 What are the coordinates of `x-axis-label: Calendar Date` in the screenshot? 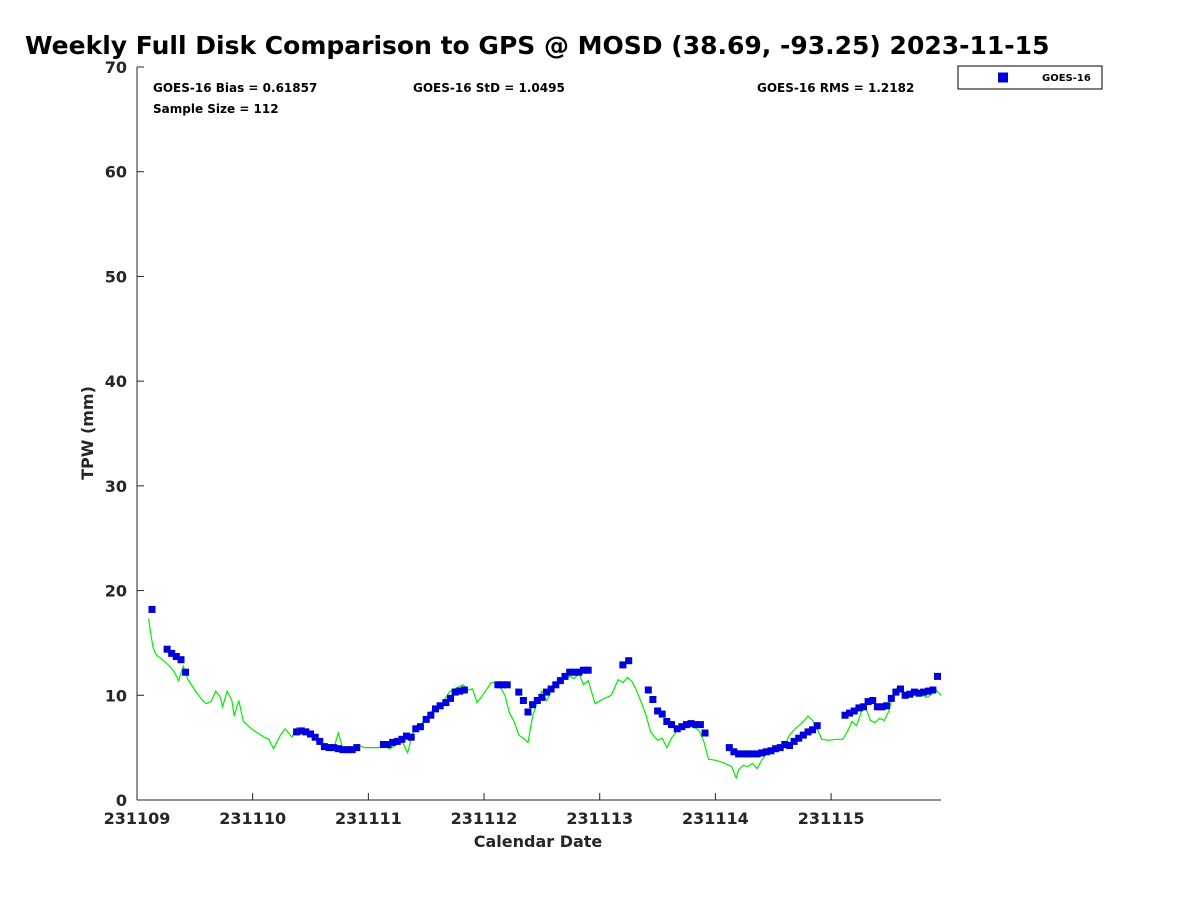 It's located at (538, 841).